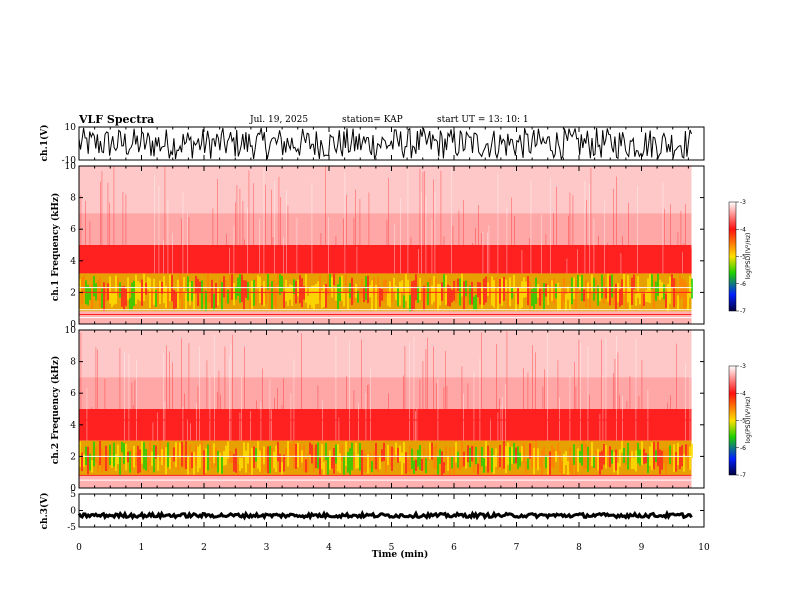 The width and height of the screenshot is (792, 612). Describe the element at coordinates (732, 256) in the screenshot. I see `ch1-colorbar-gradient` at that location.